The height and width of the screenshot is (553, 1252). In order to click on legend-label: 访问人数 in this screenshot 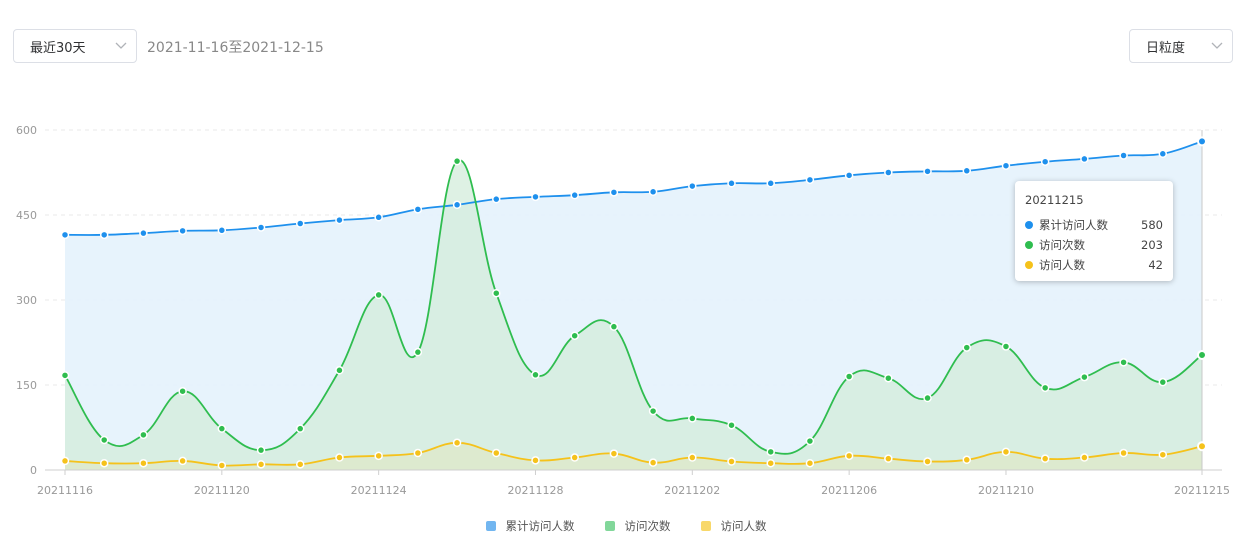, I will do `click(743, 526)`.